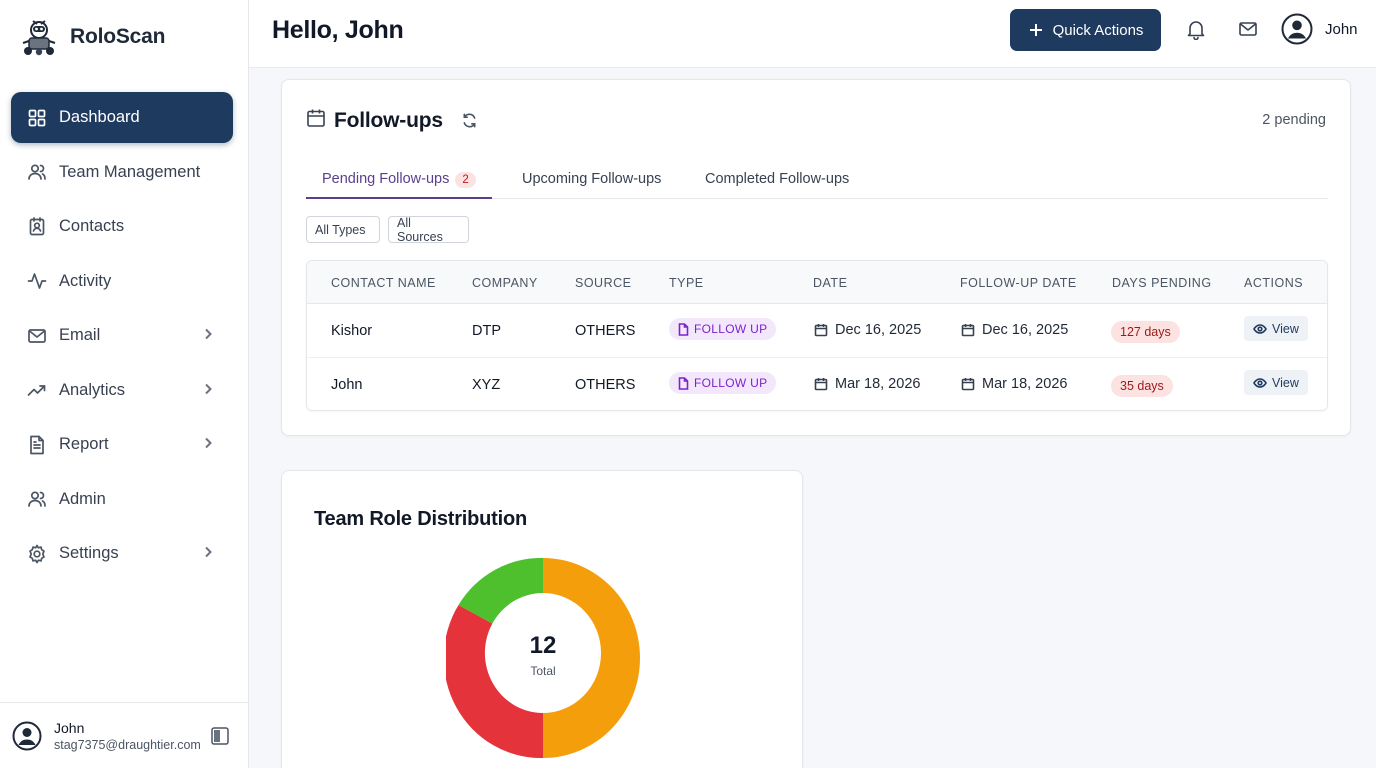  I want to click on column-header: COMPANY, so click(505, 283).